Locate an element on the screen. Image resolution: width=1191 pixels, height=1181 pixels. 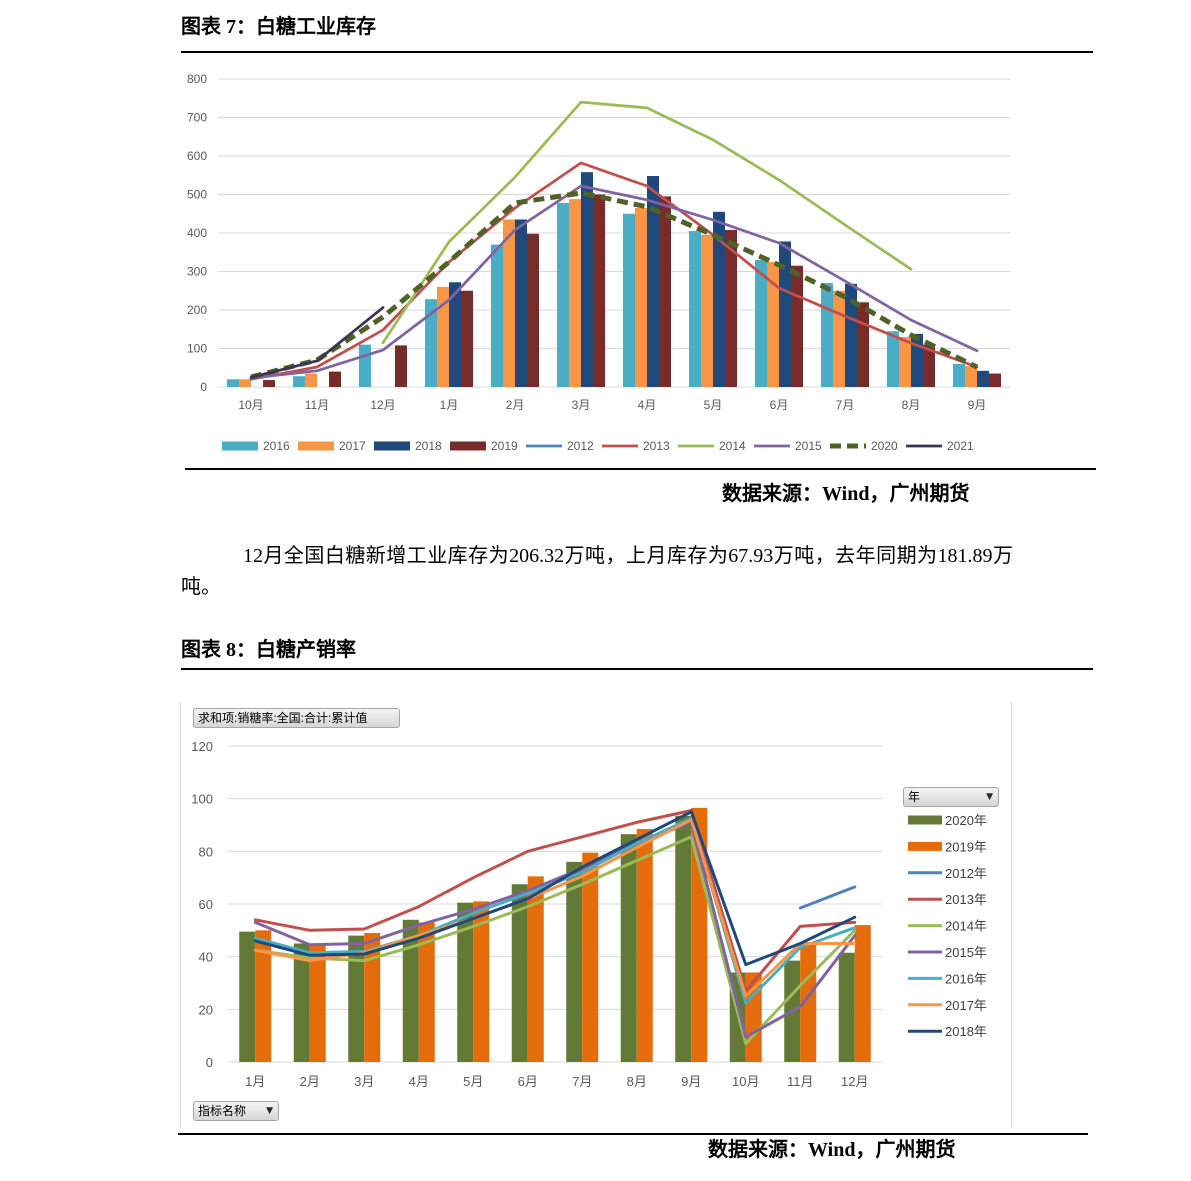
fig8-legend-swatch-2019 is located at coordinates (925, 846).